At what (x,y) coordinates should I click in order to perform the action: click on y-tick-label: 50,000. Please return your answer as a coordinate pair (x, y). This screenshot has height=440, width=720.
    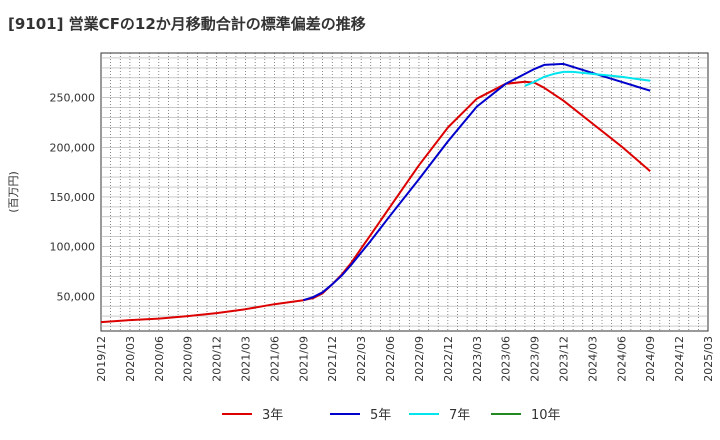
    Looking at the image, I should click on (76, 296).